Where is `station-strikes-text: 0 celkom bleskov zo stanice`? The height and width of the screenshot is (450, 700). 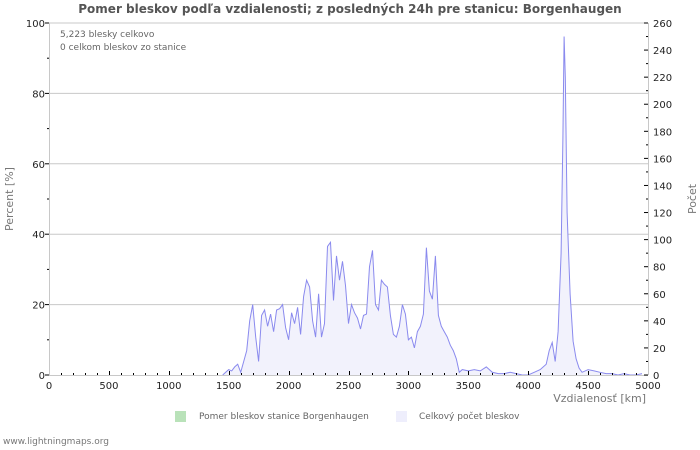
station-strikes-text: 0 celkom bleskov zo stanice is located at coordinates (123, 48).